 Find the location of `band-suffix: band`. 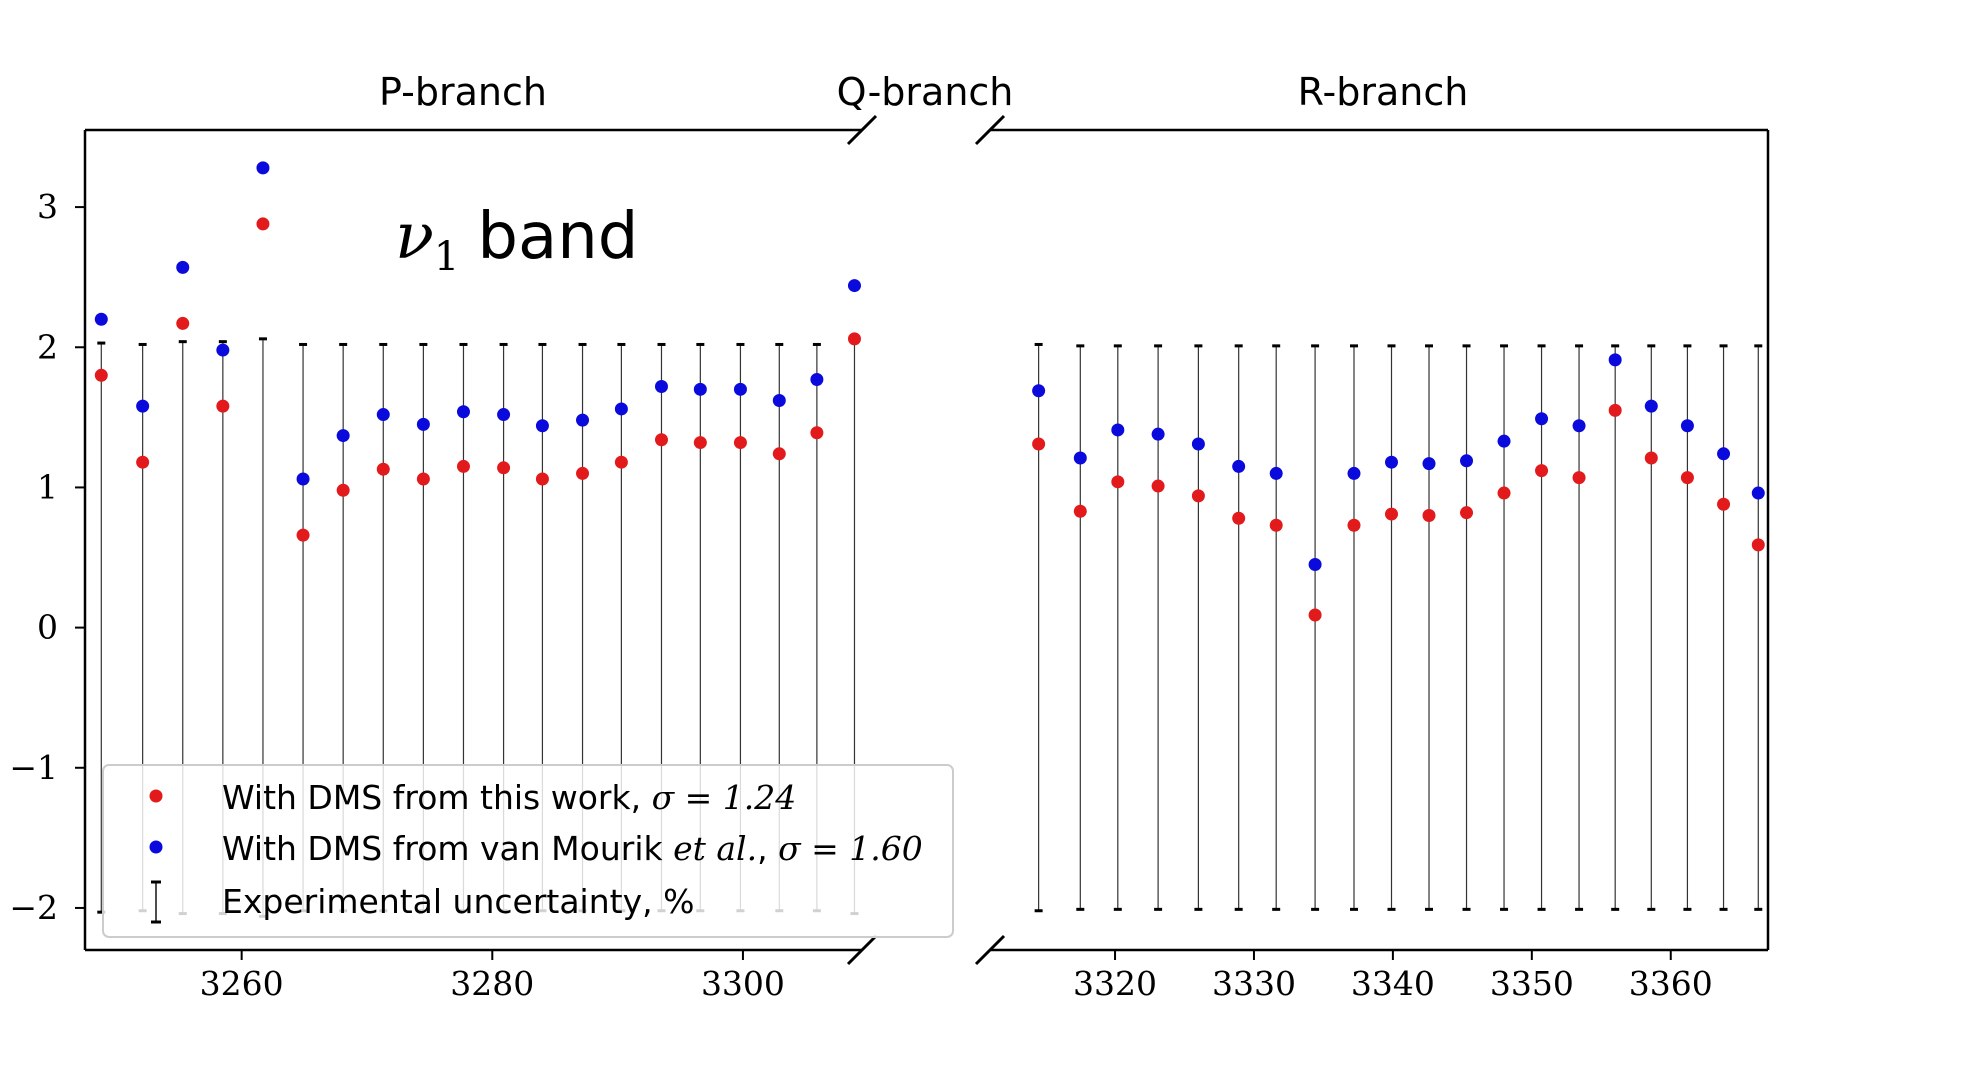

band-suffix: band is located at coordinates (557, 237).